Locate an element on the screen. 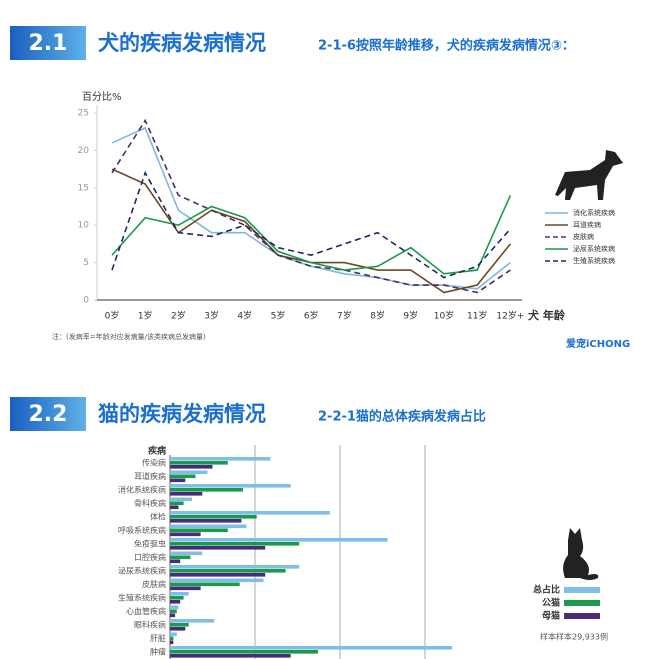  y-tick-label: 口腔疾病 is located at coordinates (150, 557).